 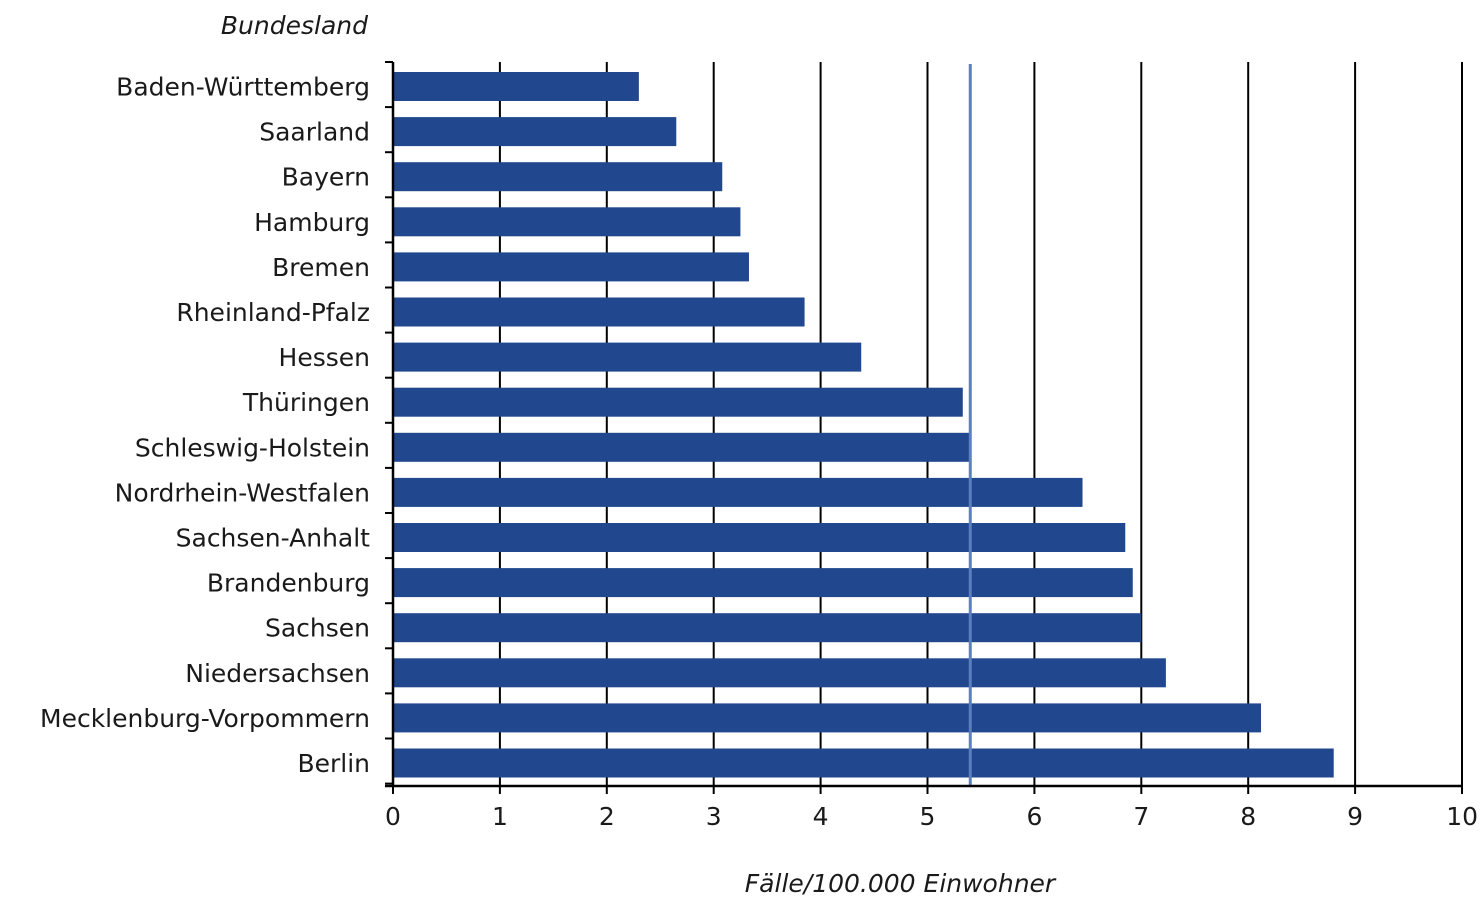 What do you see at coordinates (205, 718) in the screenshot?
I see `category-label: Mecklenburg-Vorpommern` at bounding box center [205, 718].